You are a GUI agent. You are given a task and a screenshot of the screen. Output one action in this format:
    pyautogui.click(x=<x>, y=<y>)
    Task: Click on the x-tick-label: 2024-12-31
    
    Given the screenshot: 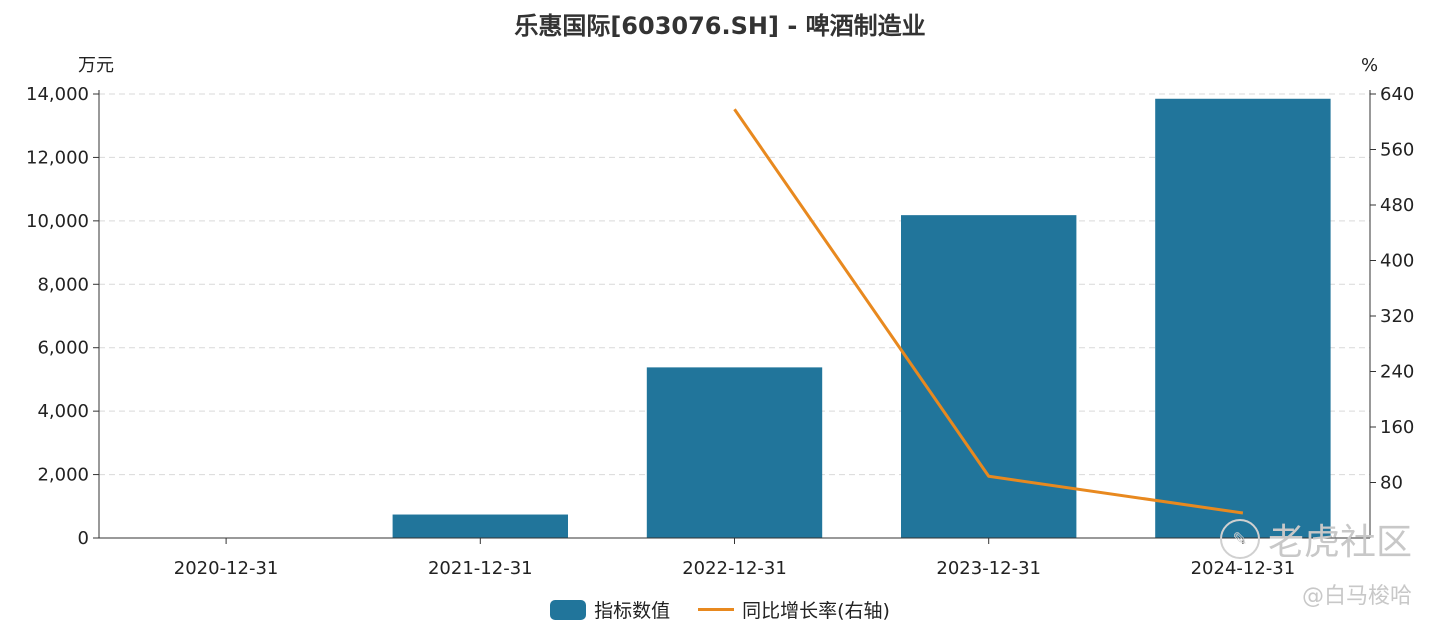 What is the action you would take?
    pyautogui.click(x=1243, y=568)
    